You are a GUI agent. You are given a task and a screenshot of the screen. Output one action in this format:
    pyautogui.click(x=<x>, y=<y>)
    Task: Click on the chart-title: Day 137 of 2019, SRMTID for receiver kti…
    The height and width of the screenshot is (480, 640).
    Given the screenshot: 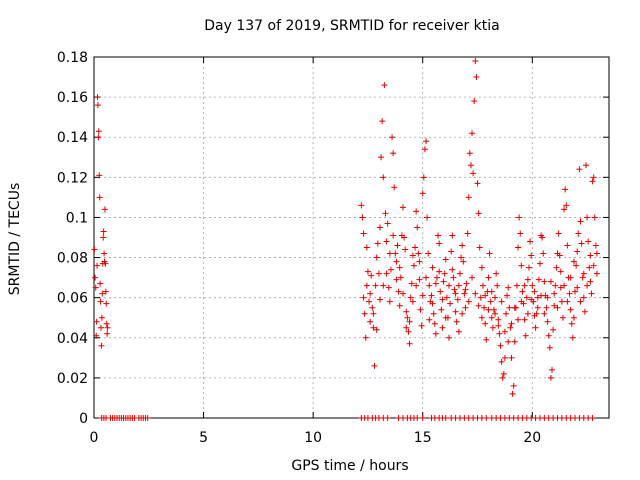 What is the action you would take?
    pyautogui.click(x=351, y=26)
    